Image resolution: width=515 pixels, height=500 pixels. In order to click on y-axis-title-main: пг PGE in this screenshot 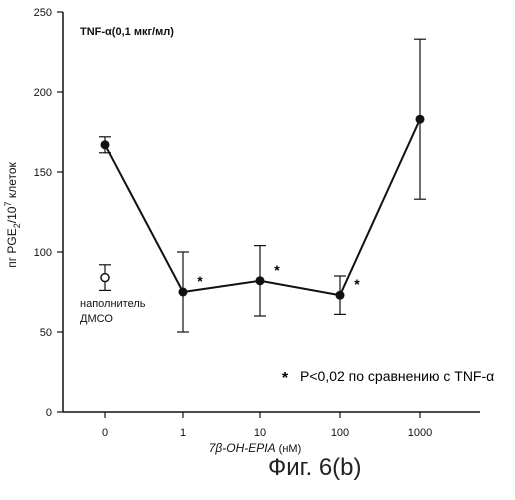, I will do `click(12, 248)`.